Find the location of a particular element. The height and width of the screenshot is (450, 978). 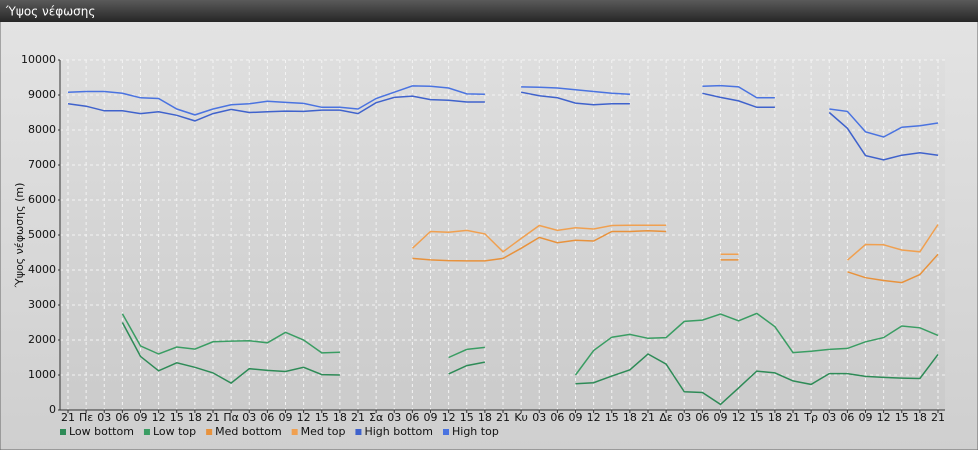

legend-label: Med top is located at coordinates (323, 431).